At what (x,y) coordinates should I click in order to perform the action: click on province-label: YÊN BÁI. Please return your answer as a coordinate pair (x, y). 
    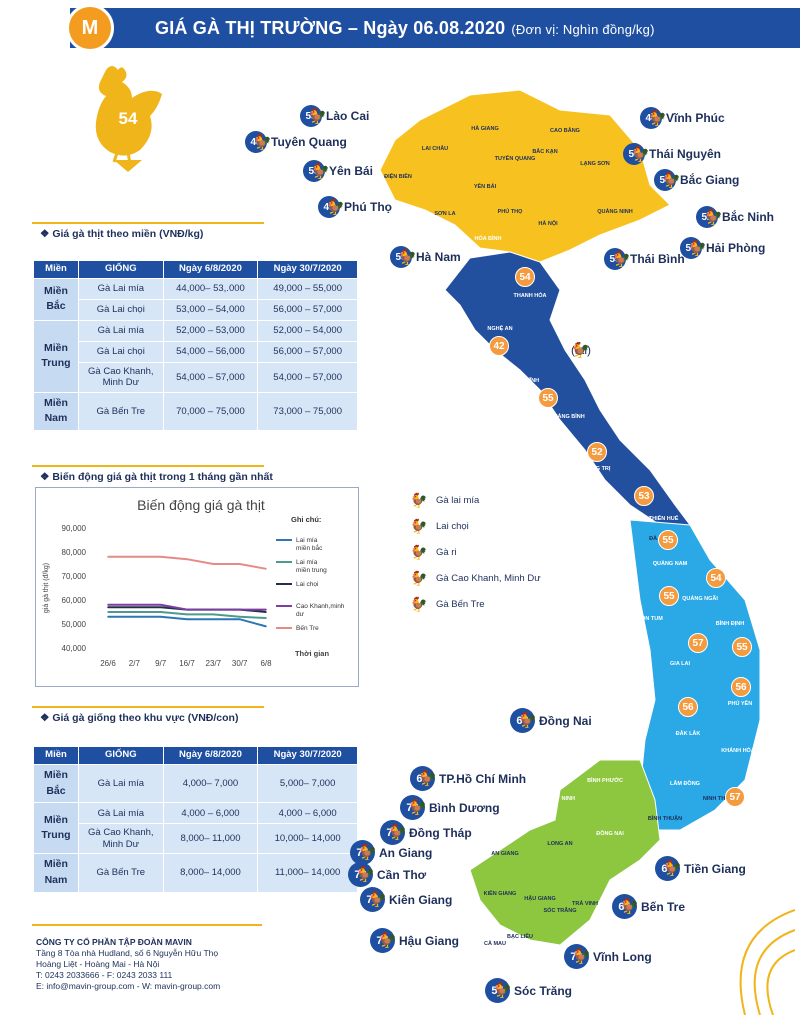
    Looking at the image, I should click on (485, 186).